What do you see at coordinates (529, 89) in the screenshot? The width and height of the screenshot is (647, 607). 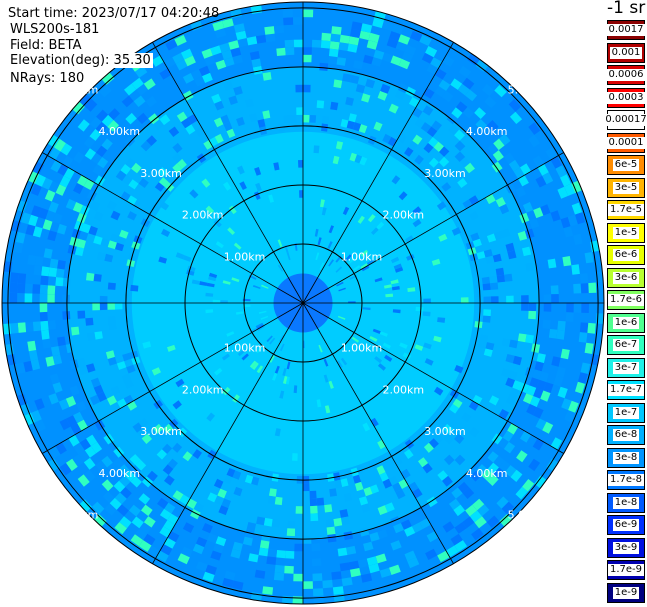 I see `ring-label: 5.00km` at bounding box center [529, 89].